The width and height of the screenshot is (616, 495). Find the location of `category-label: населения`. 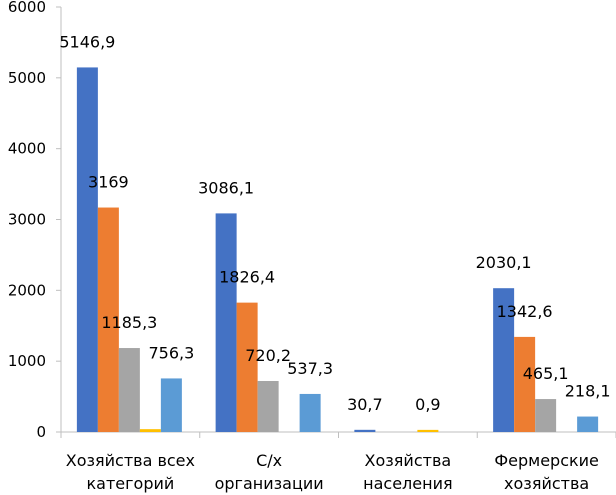

category-label: населения is located at coordinates (407, 483).